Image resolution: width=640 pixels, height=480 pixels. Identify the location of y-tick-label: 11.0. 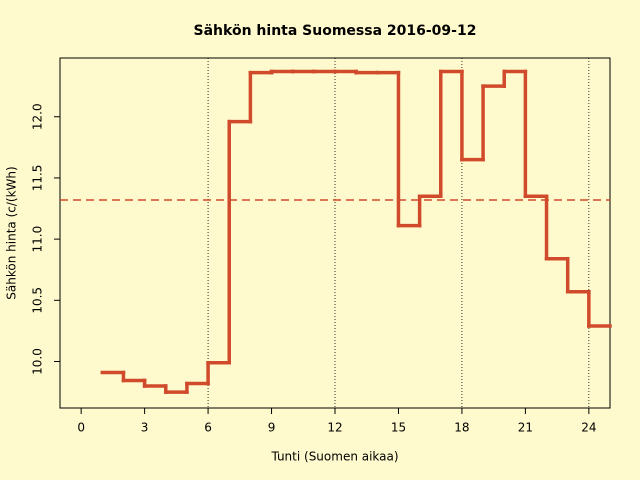
(38, 239).